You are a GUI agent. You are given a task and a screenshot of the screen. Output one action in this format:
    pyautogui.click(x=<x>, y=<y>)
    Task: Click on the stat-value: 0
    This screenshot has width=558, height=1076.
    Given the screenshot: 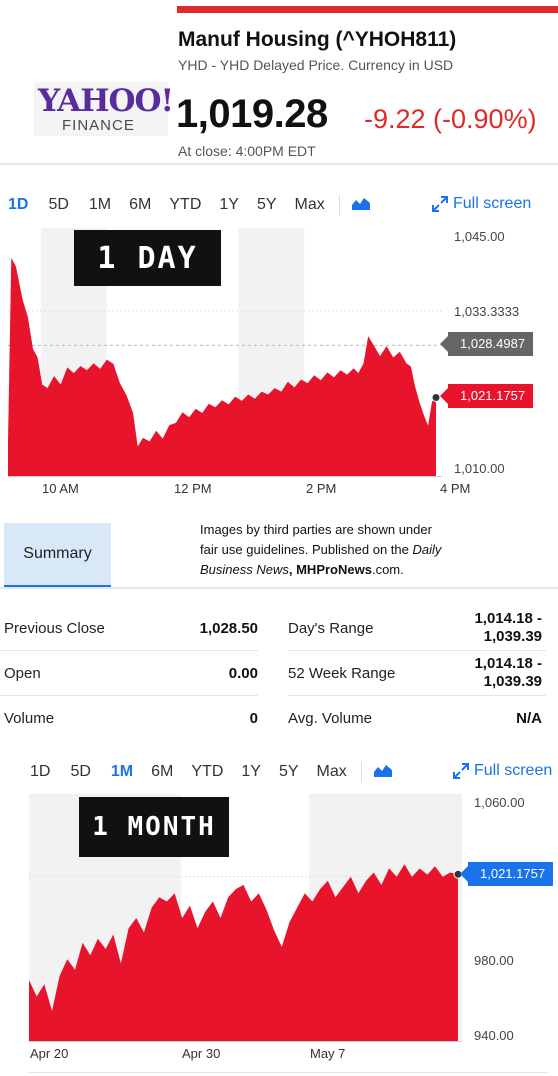 What is the action you would take?
    pyautogui.click(x=253, y=718)
    